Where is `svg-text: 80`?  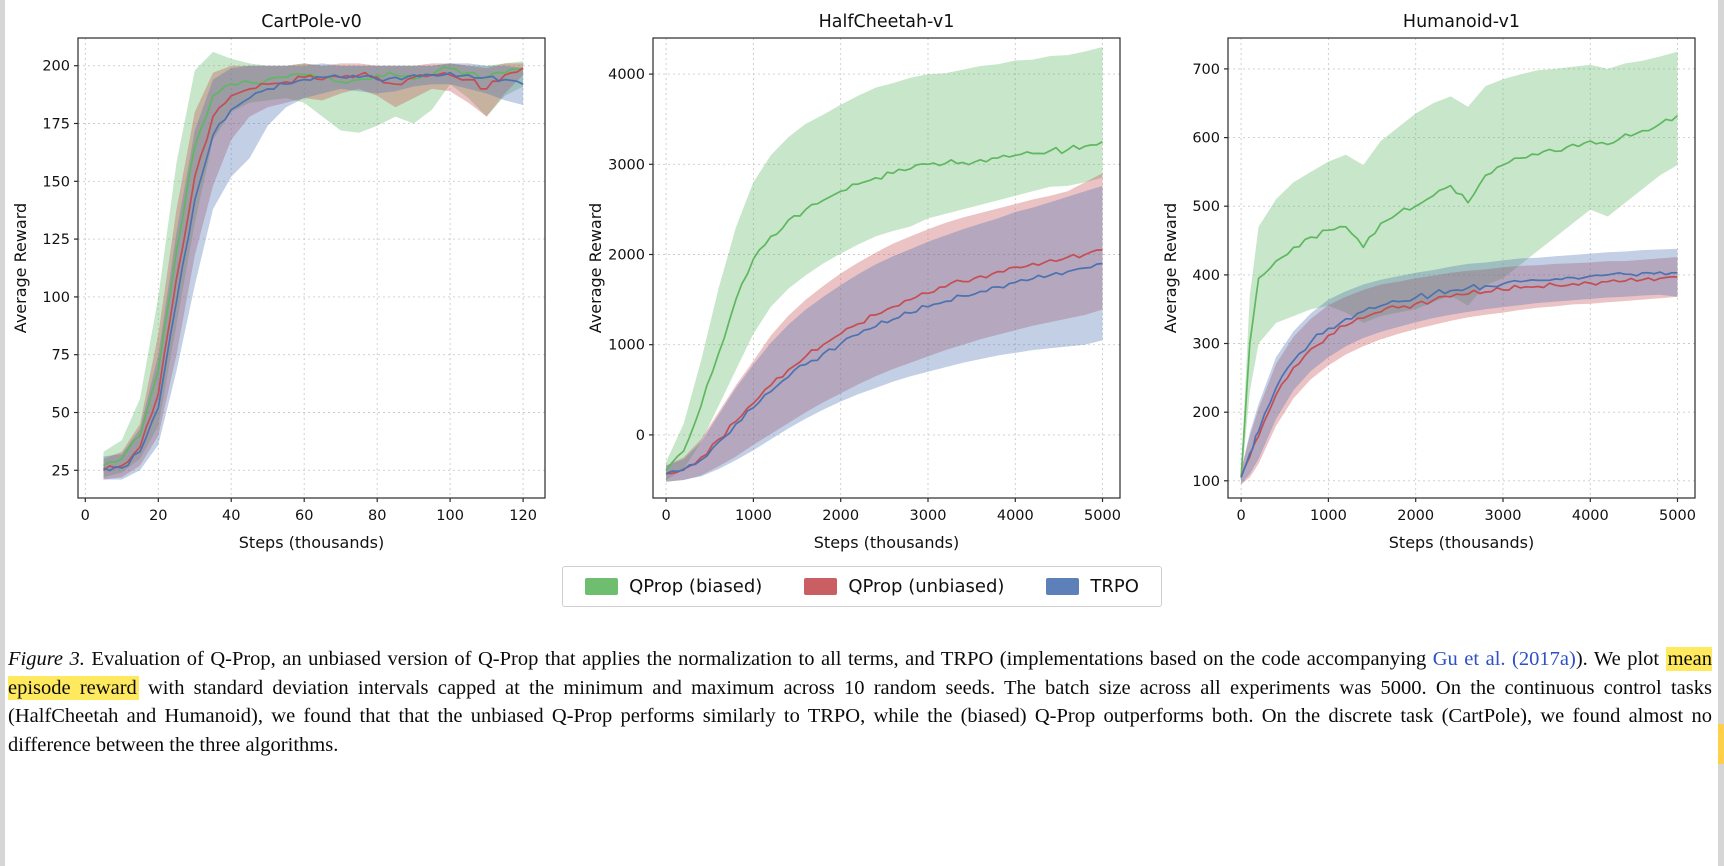
svg-text: 80 is located at coordinates (377, 516).